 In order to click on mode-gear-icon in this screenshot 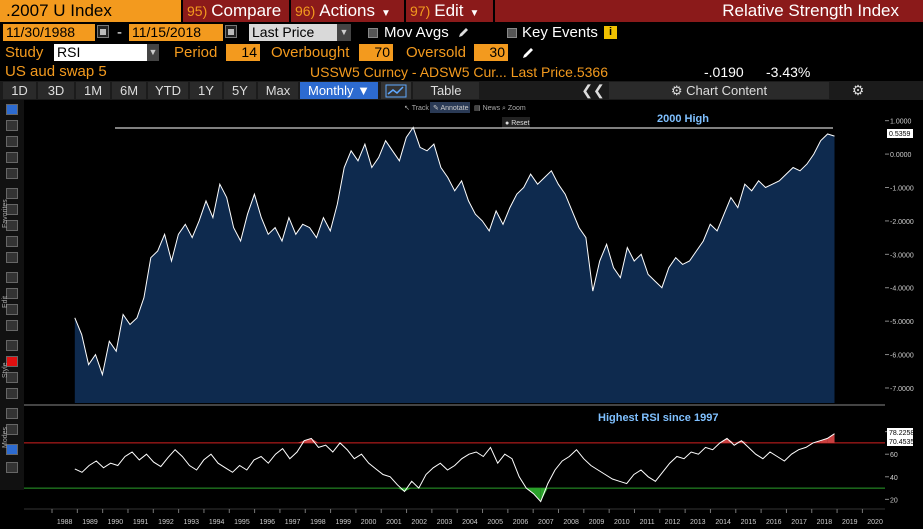, I will do `click(12, 467)`.